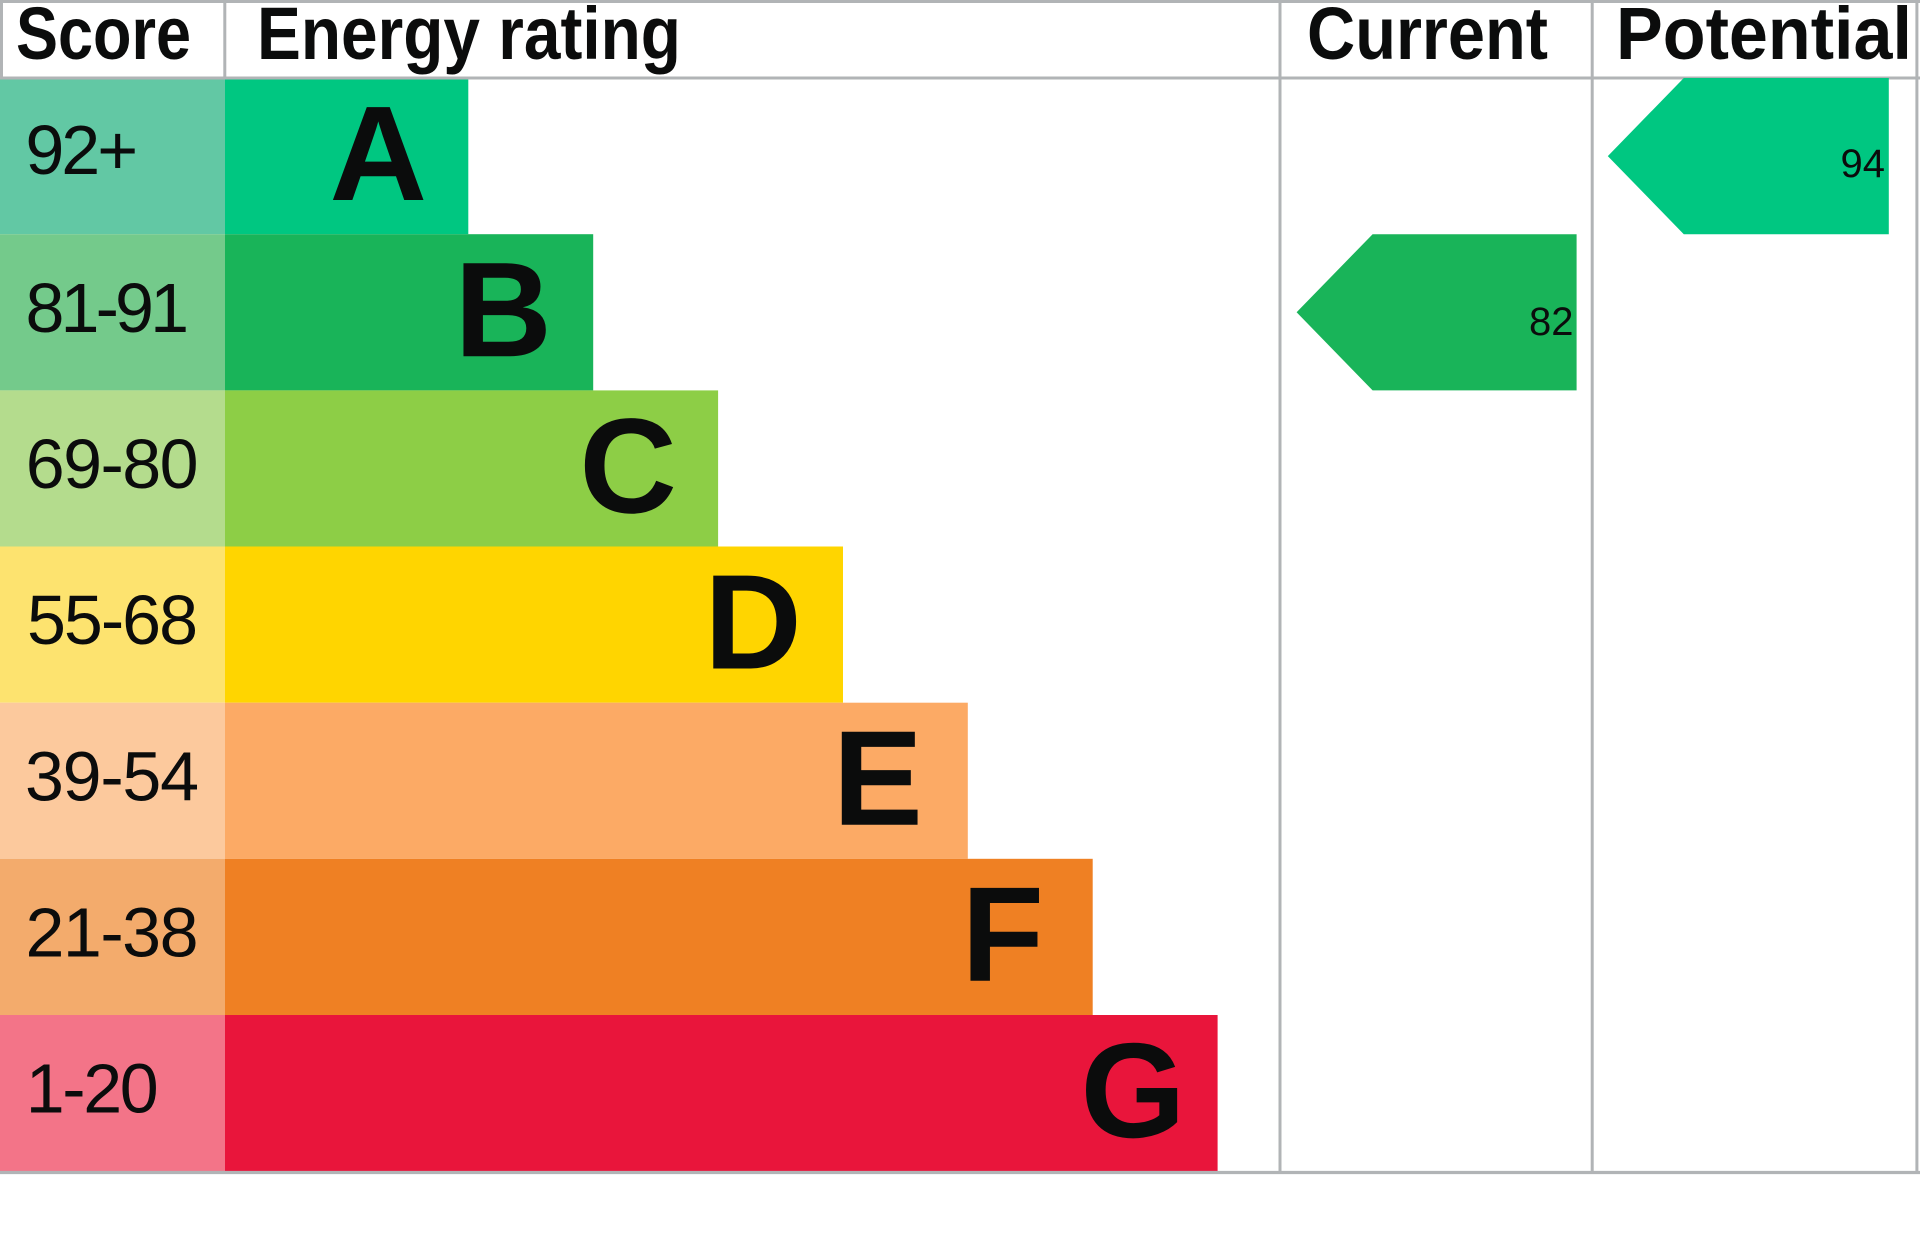  Describe the element at coordinates (1764, 37) in the screenshot. I see `svg-text: Potential` at that location.